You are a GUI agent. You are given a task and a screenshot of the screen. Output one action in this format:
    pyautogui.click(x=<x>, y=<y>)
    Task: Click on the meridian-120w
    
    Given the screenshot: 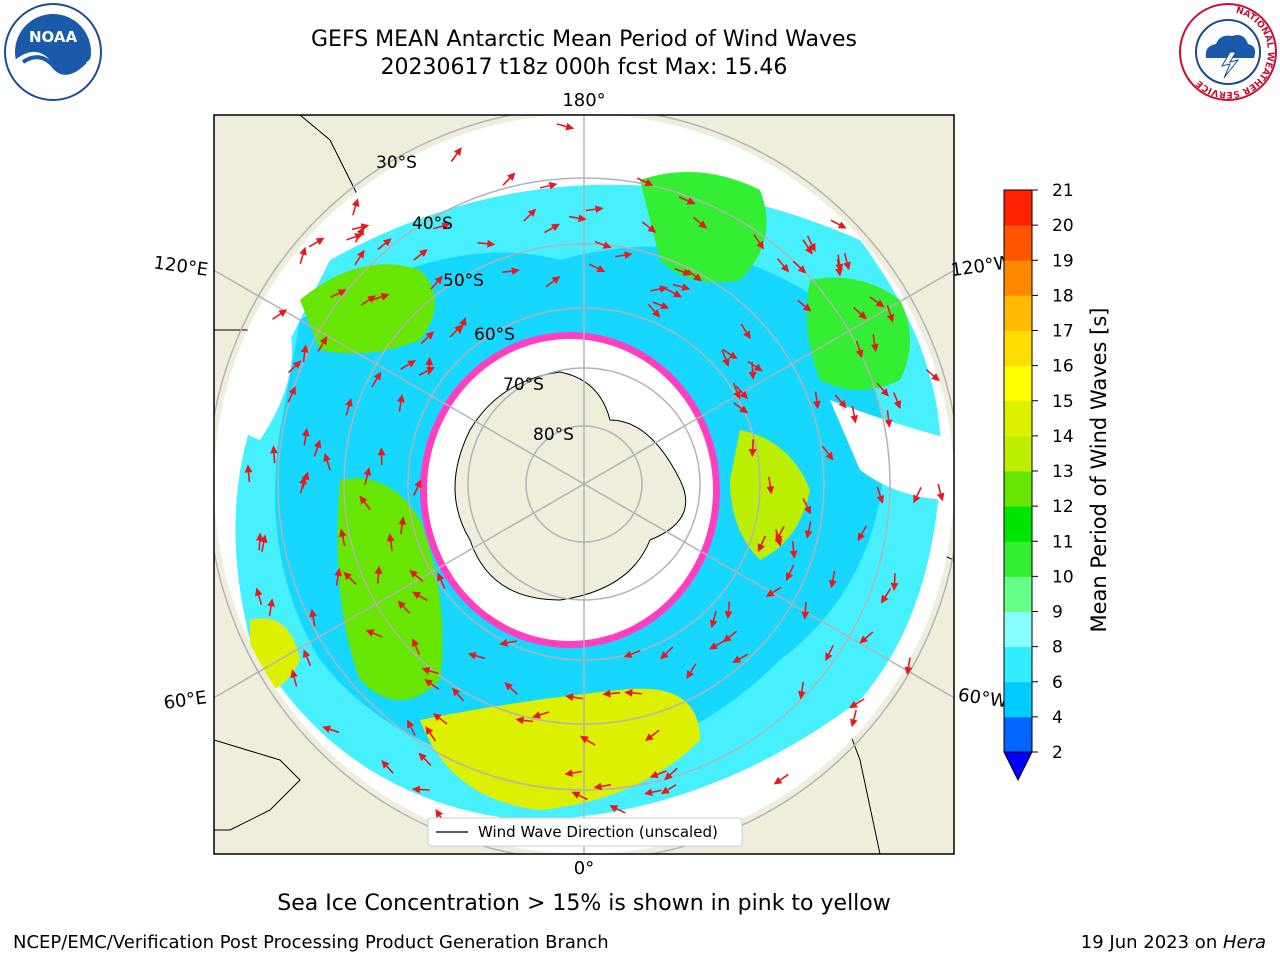 What is the action you would take?
    pyautogui.click(x=768, y=377)
    